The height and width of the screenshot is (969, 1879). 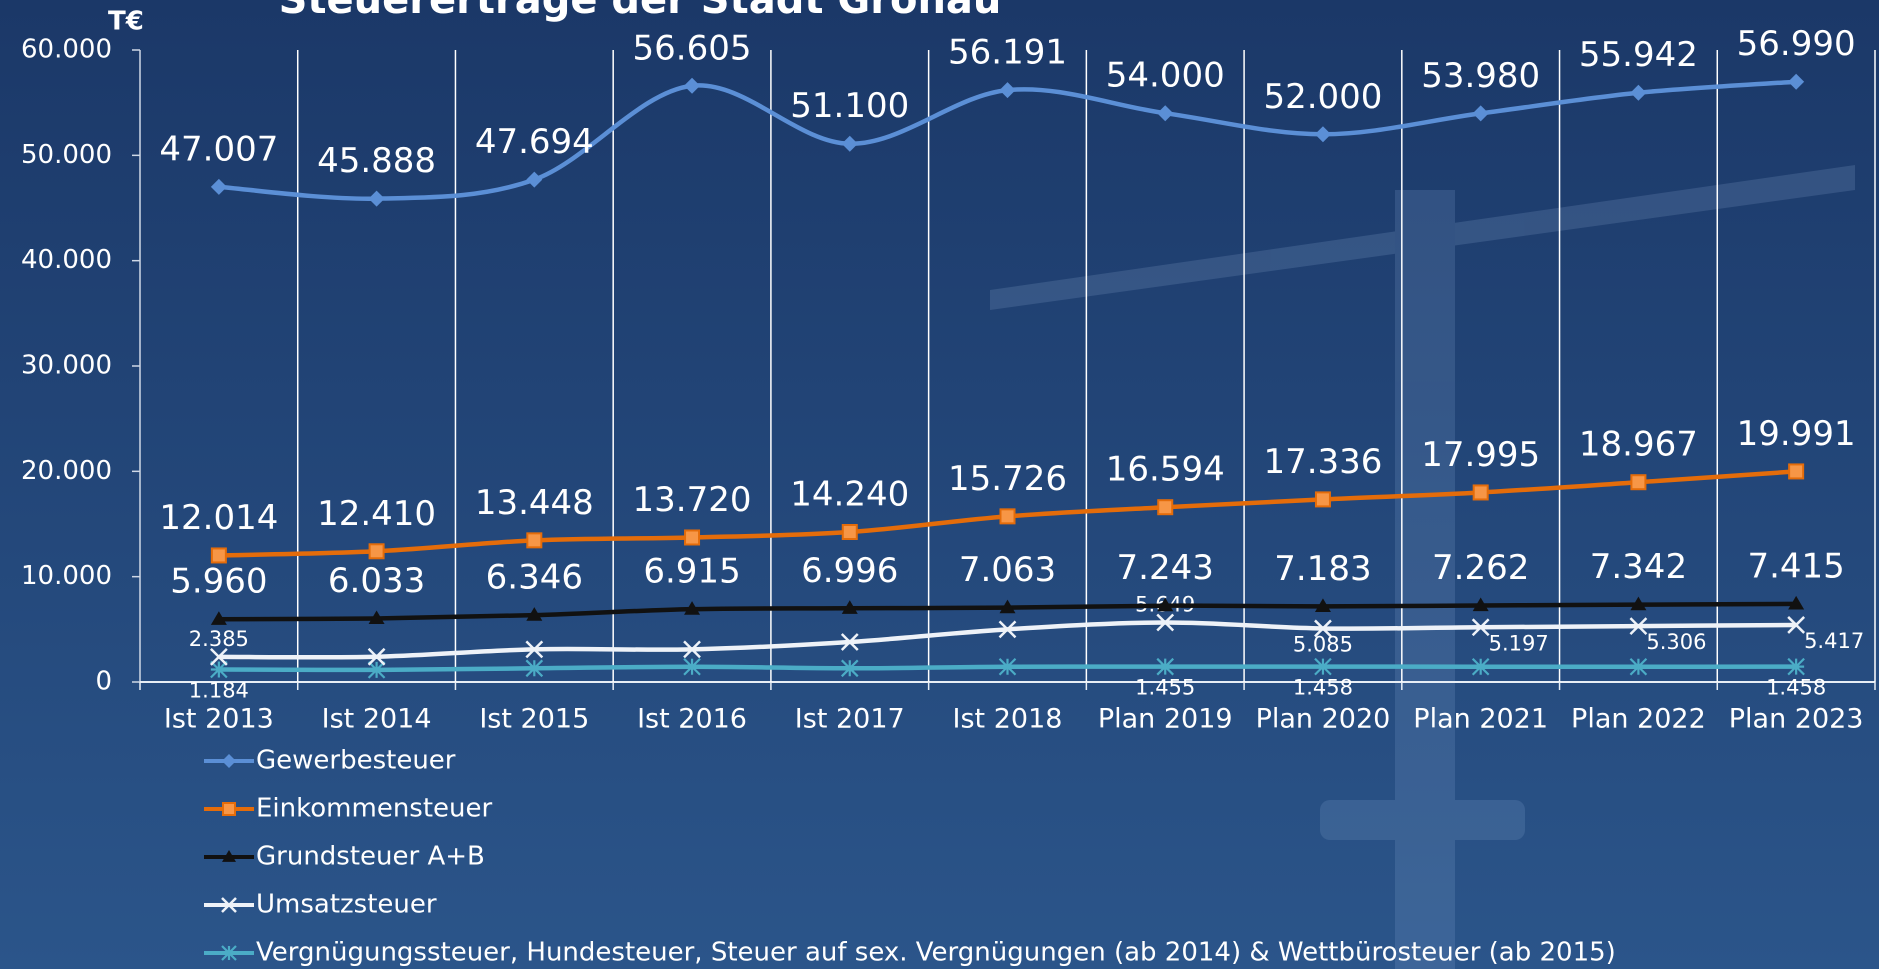 I want to click on data-label: 5.197, so click(x=1519, y=643).